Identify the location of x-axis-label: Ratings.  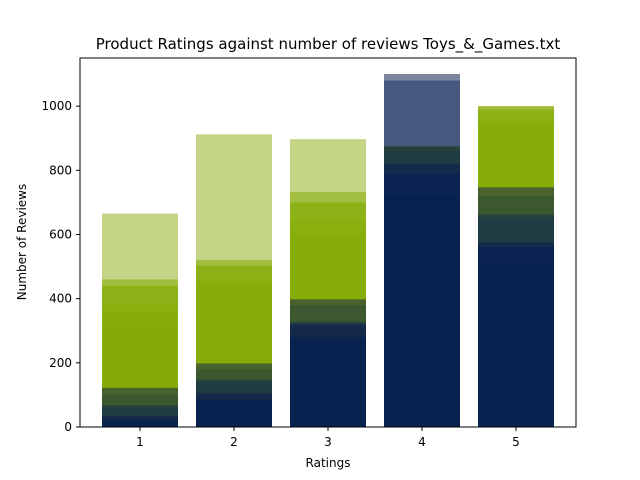
(328, 463).